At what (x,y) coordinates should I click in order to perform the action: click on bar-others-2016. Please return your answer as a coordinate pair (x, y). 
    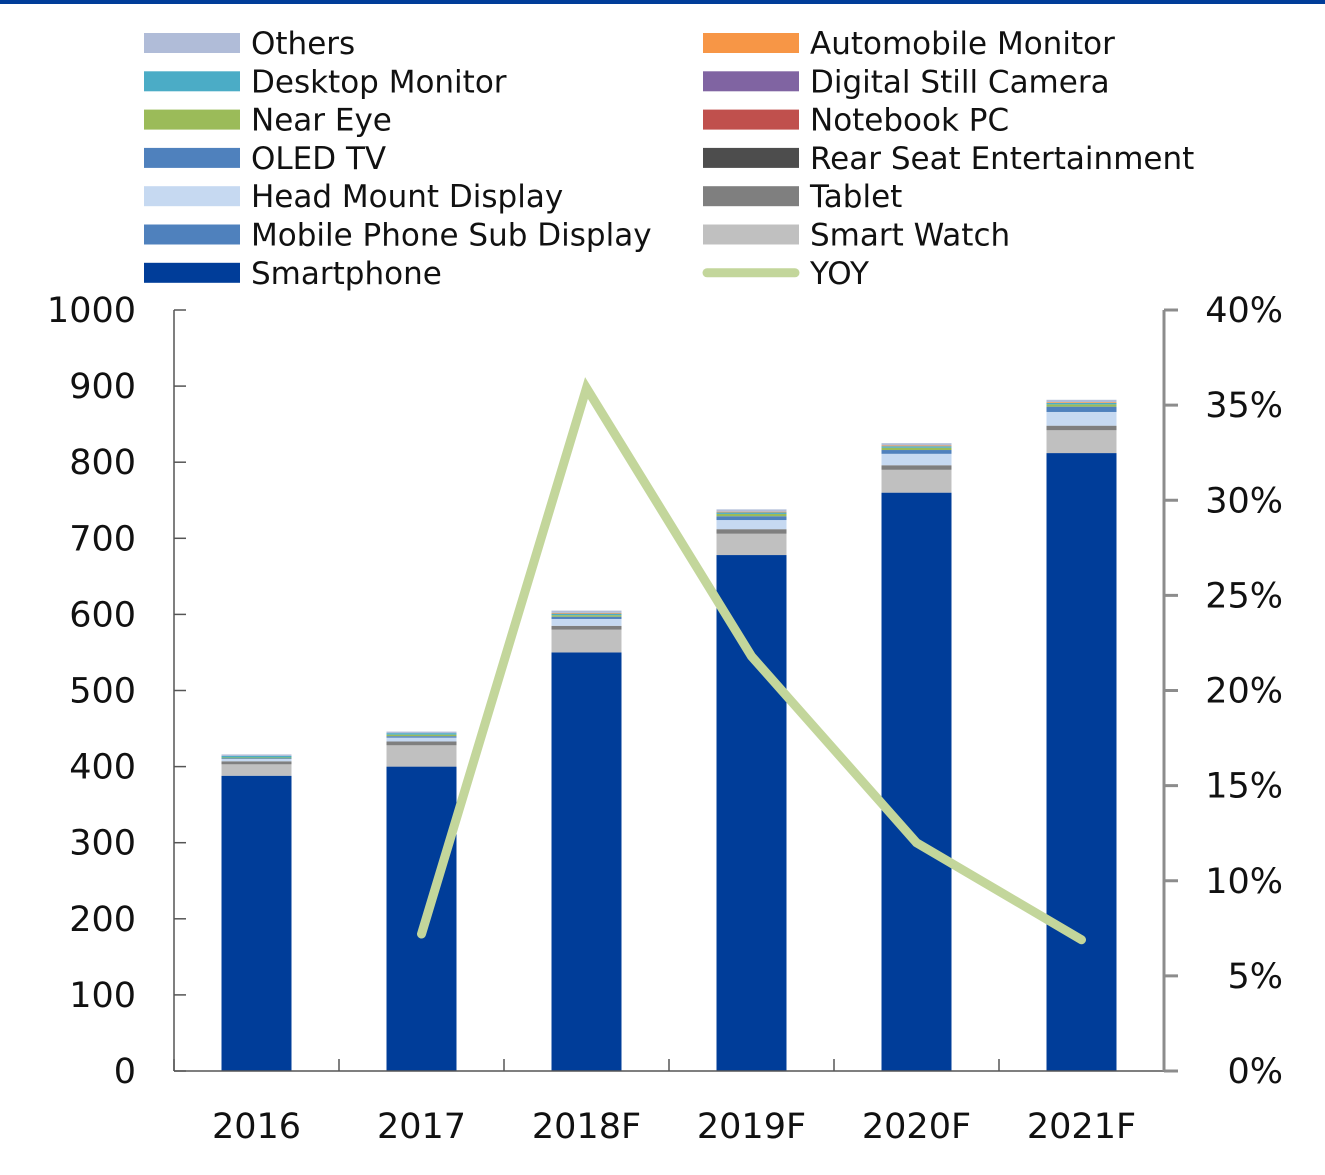
    Looking at the image, I should click on (256, 755).